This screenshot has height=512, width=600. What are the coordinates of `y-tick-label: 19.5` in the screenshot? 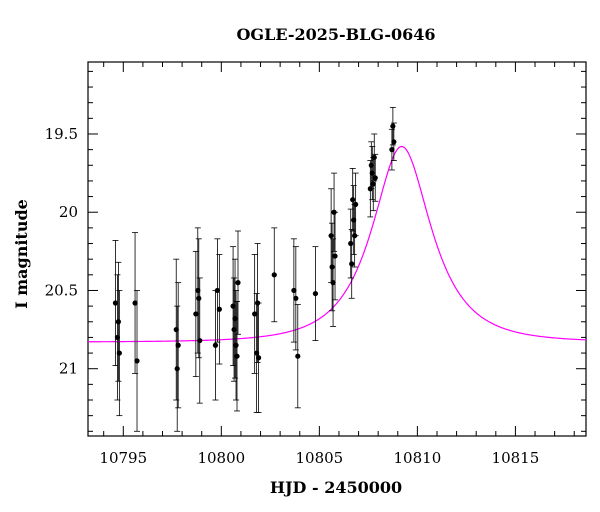 It's located at (61, 134).